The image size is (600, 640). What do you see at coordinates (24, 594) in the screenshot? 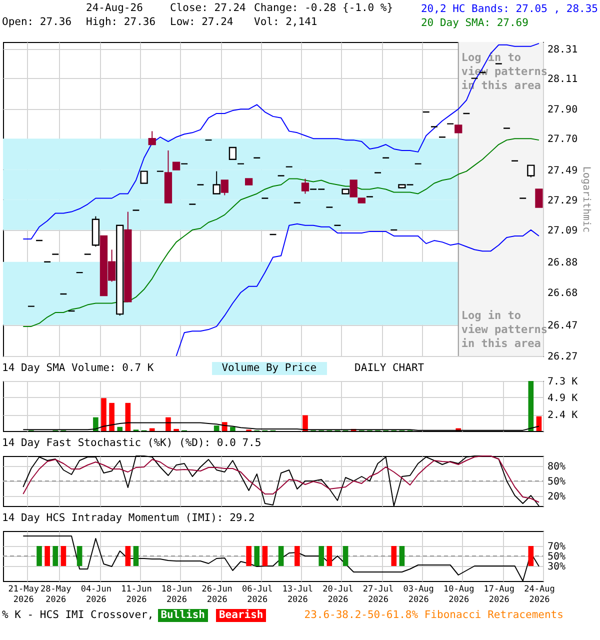
I see `x-tick-label: 21-May 2026` at bounding box center [24, 594].